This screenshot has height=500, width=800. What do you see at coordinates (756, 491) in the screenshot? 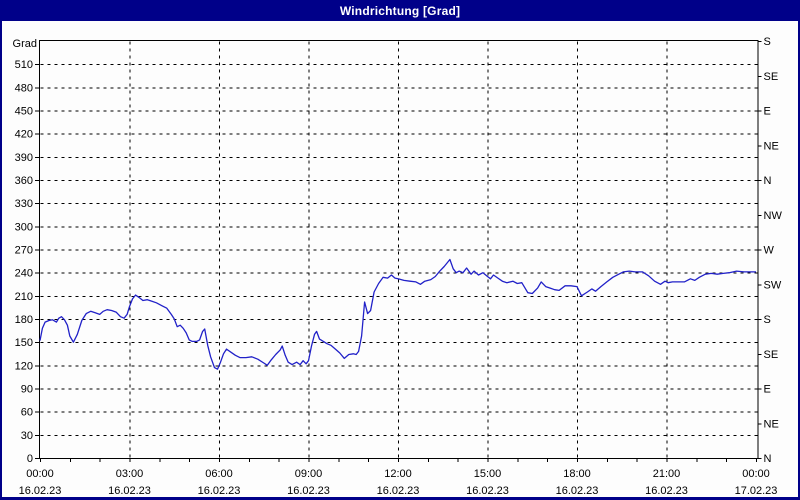
I see `date-tick-label: 17.02.23` at bounding box center [756, 491].